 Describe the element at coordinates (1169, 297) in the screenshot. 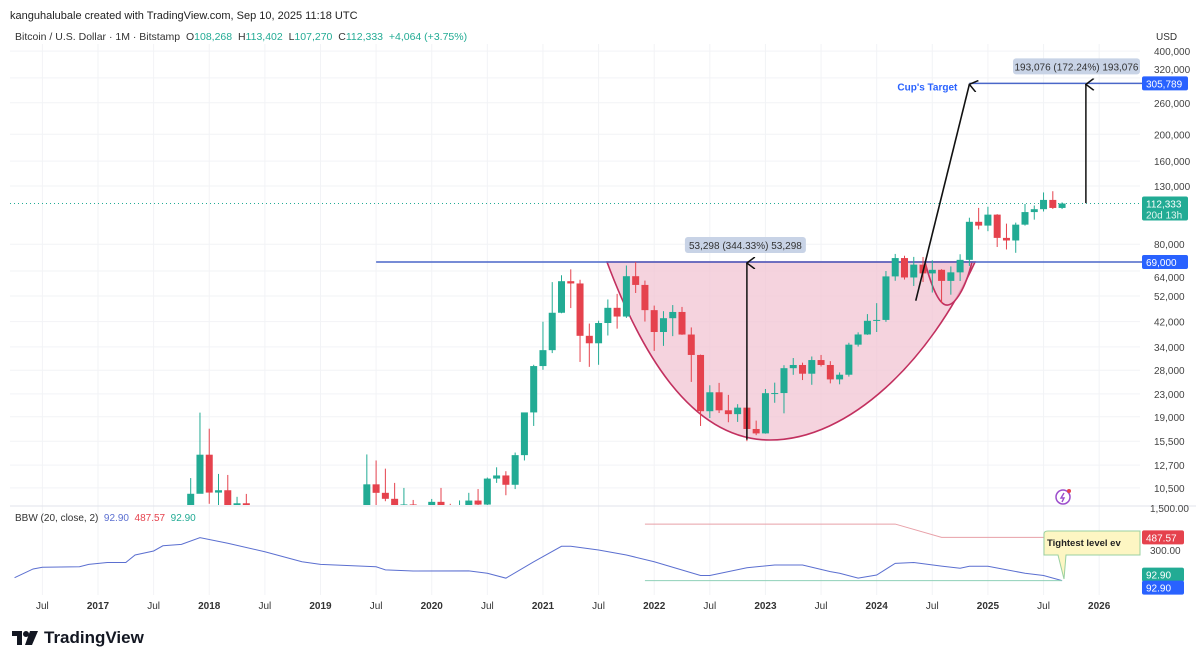

I see `y-tick-label: 52,000` at that location.